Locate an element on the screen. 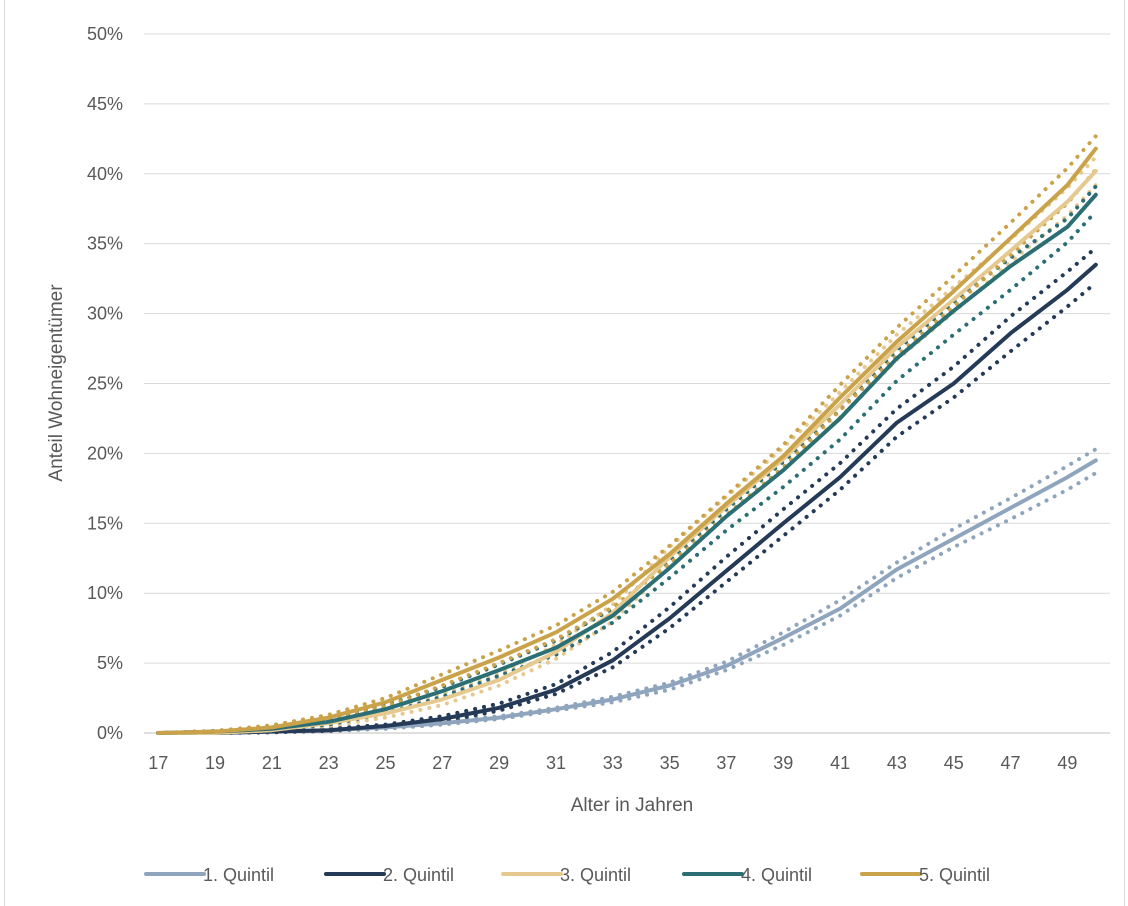 The height and width of the screenshot is (906, 1128). x-tick-label: 31 is located at coordinates (556, 763).